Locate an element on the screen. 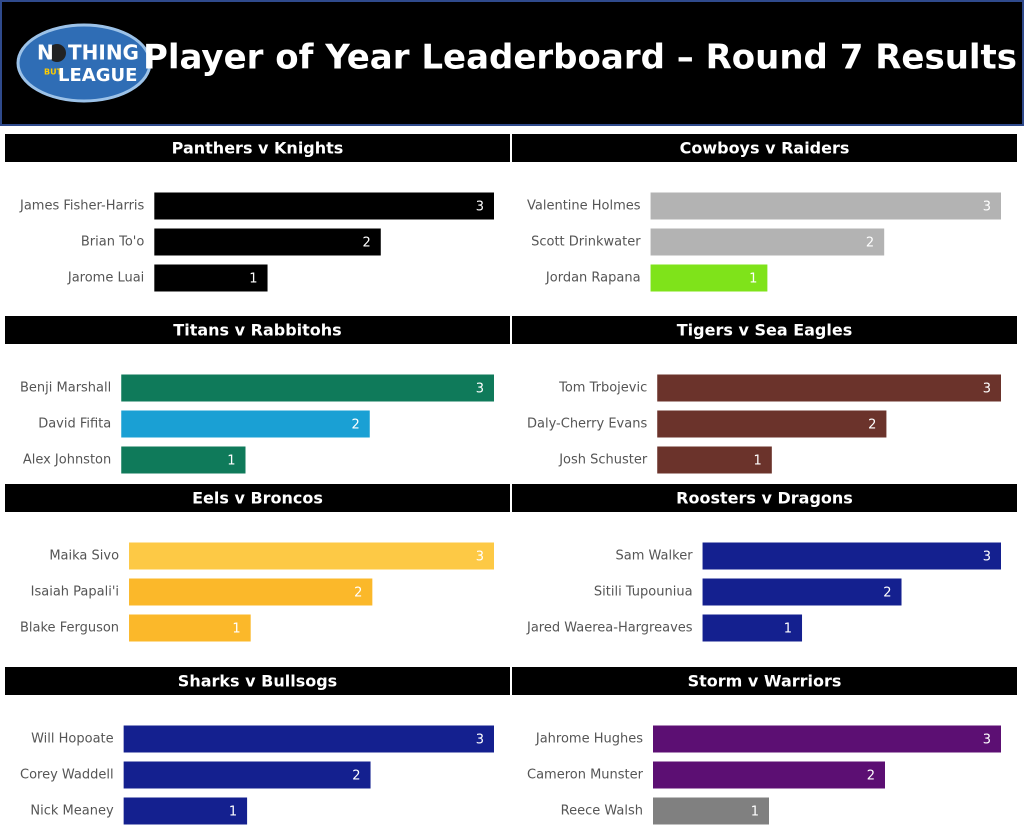  logo-ball is located at coordinates (57, 53).